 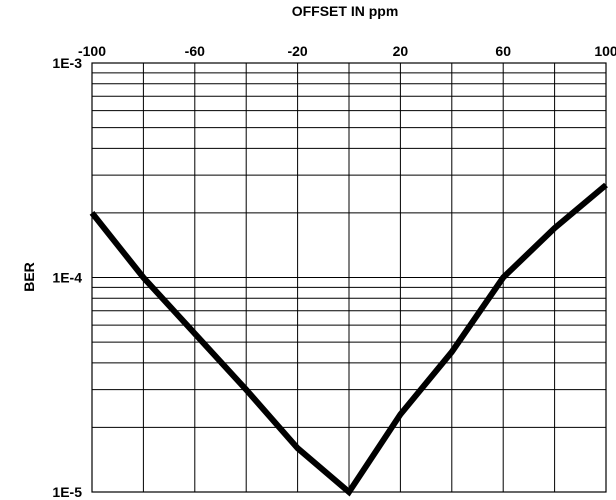 I want to click on x-tick-label: -20, so click(x=297, y=51).